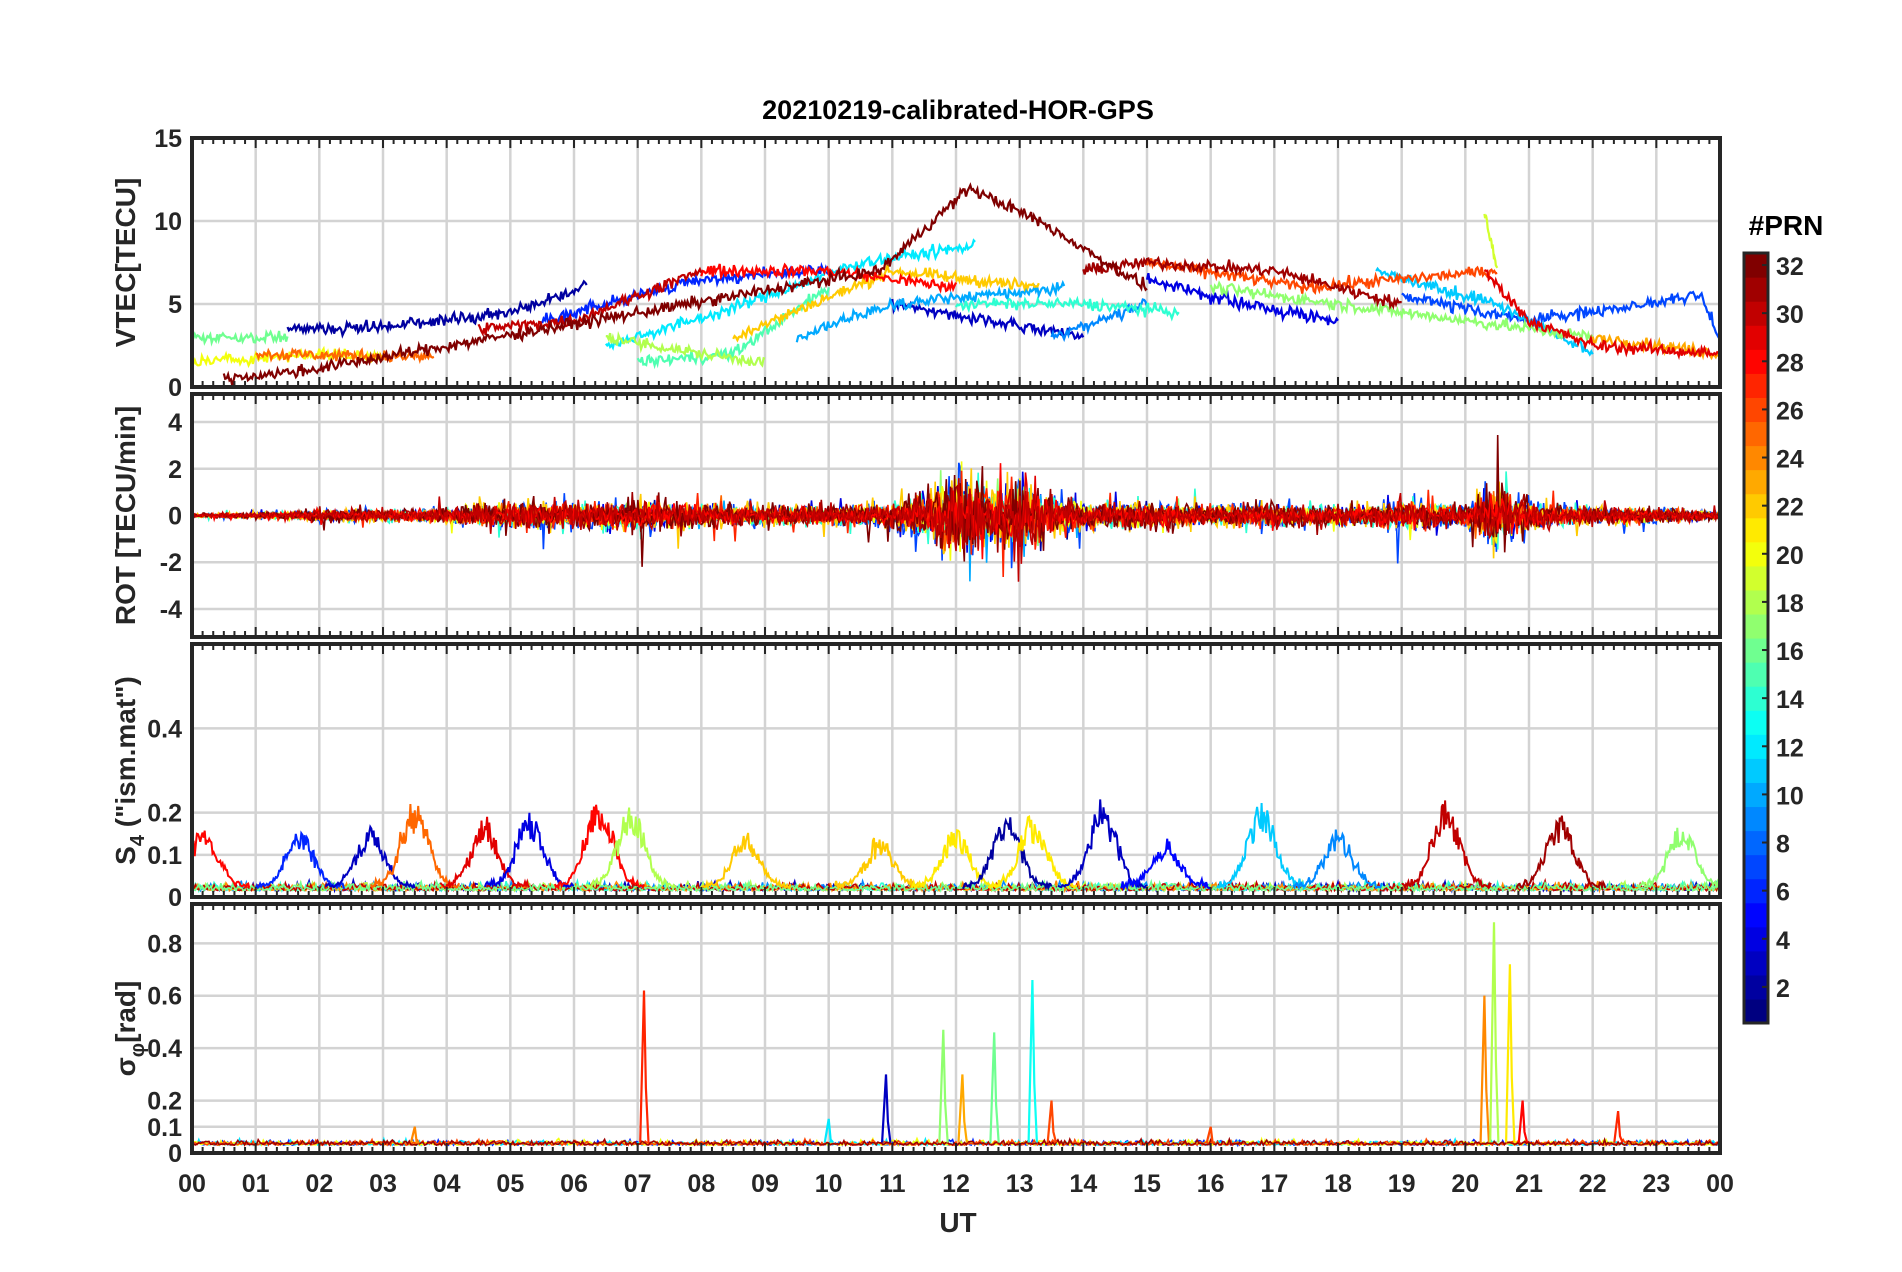  Describe the element at coordinates (168, 222) in the screenshot. I see `y-tick-label: 10` at that location.